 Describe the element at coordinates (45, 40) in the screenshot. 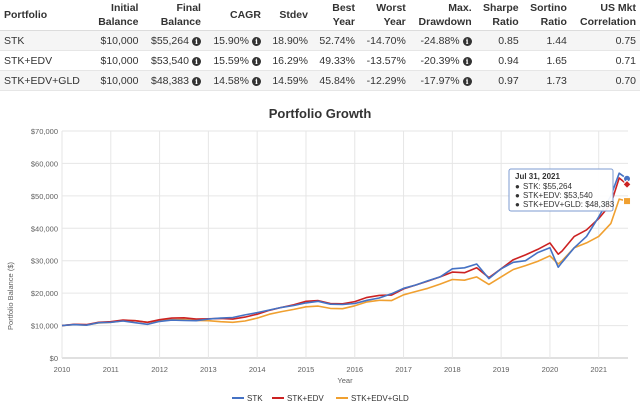

I see `cell-portfolio: STK` at that location.